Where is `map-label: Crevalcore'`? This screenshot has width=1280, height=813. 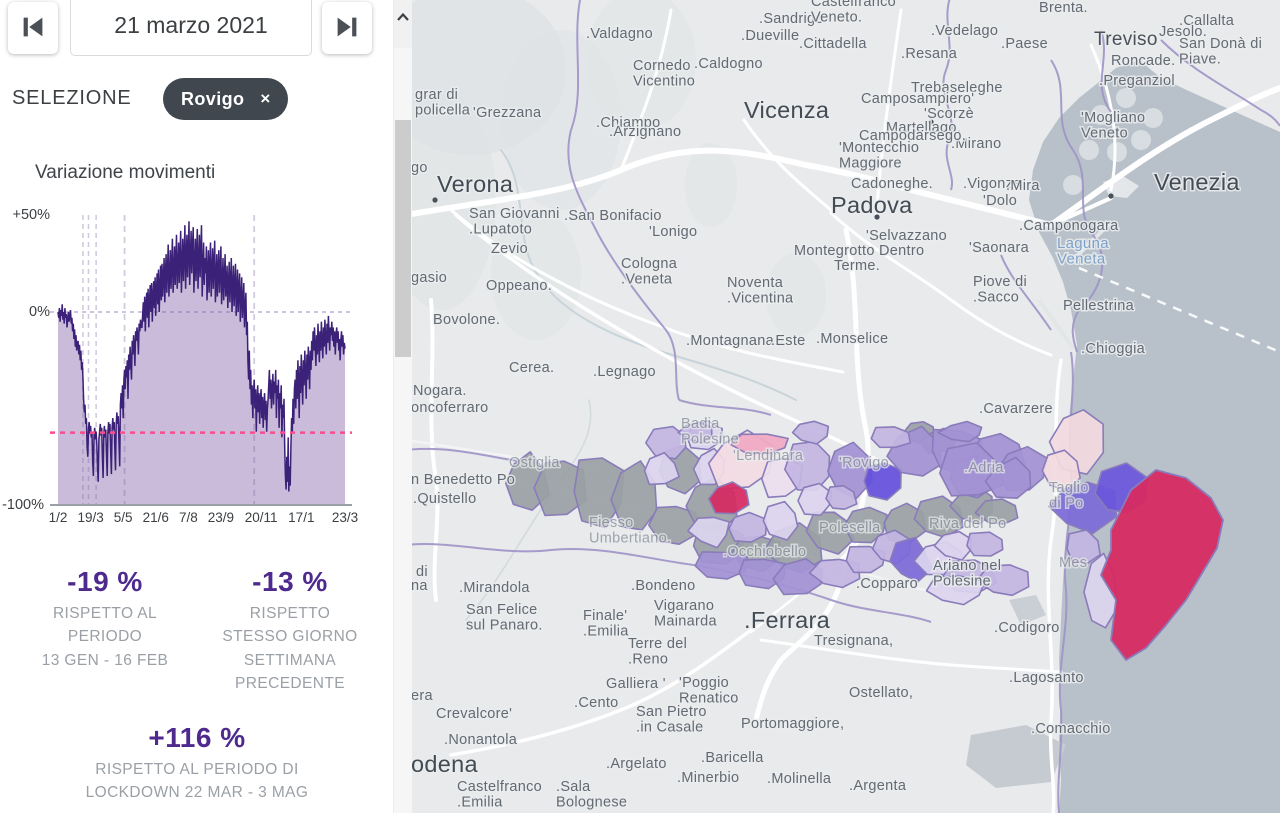
map-label: Crevalcore' is located at coordinates (474, 714).